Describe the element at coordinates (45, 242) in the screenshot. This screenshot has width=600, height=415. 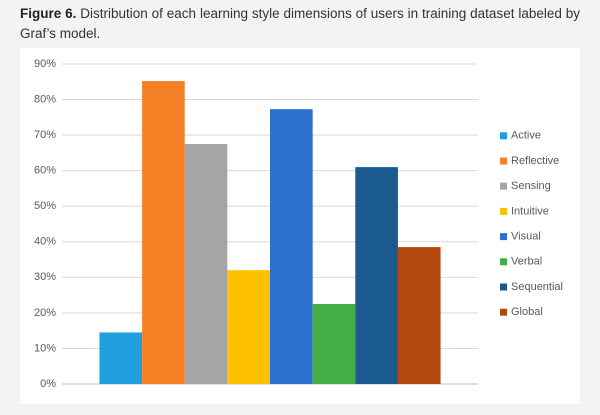
I see `y-tick-label: 40%` at that location.